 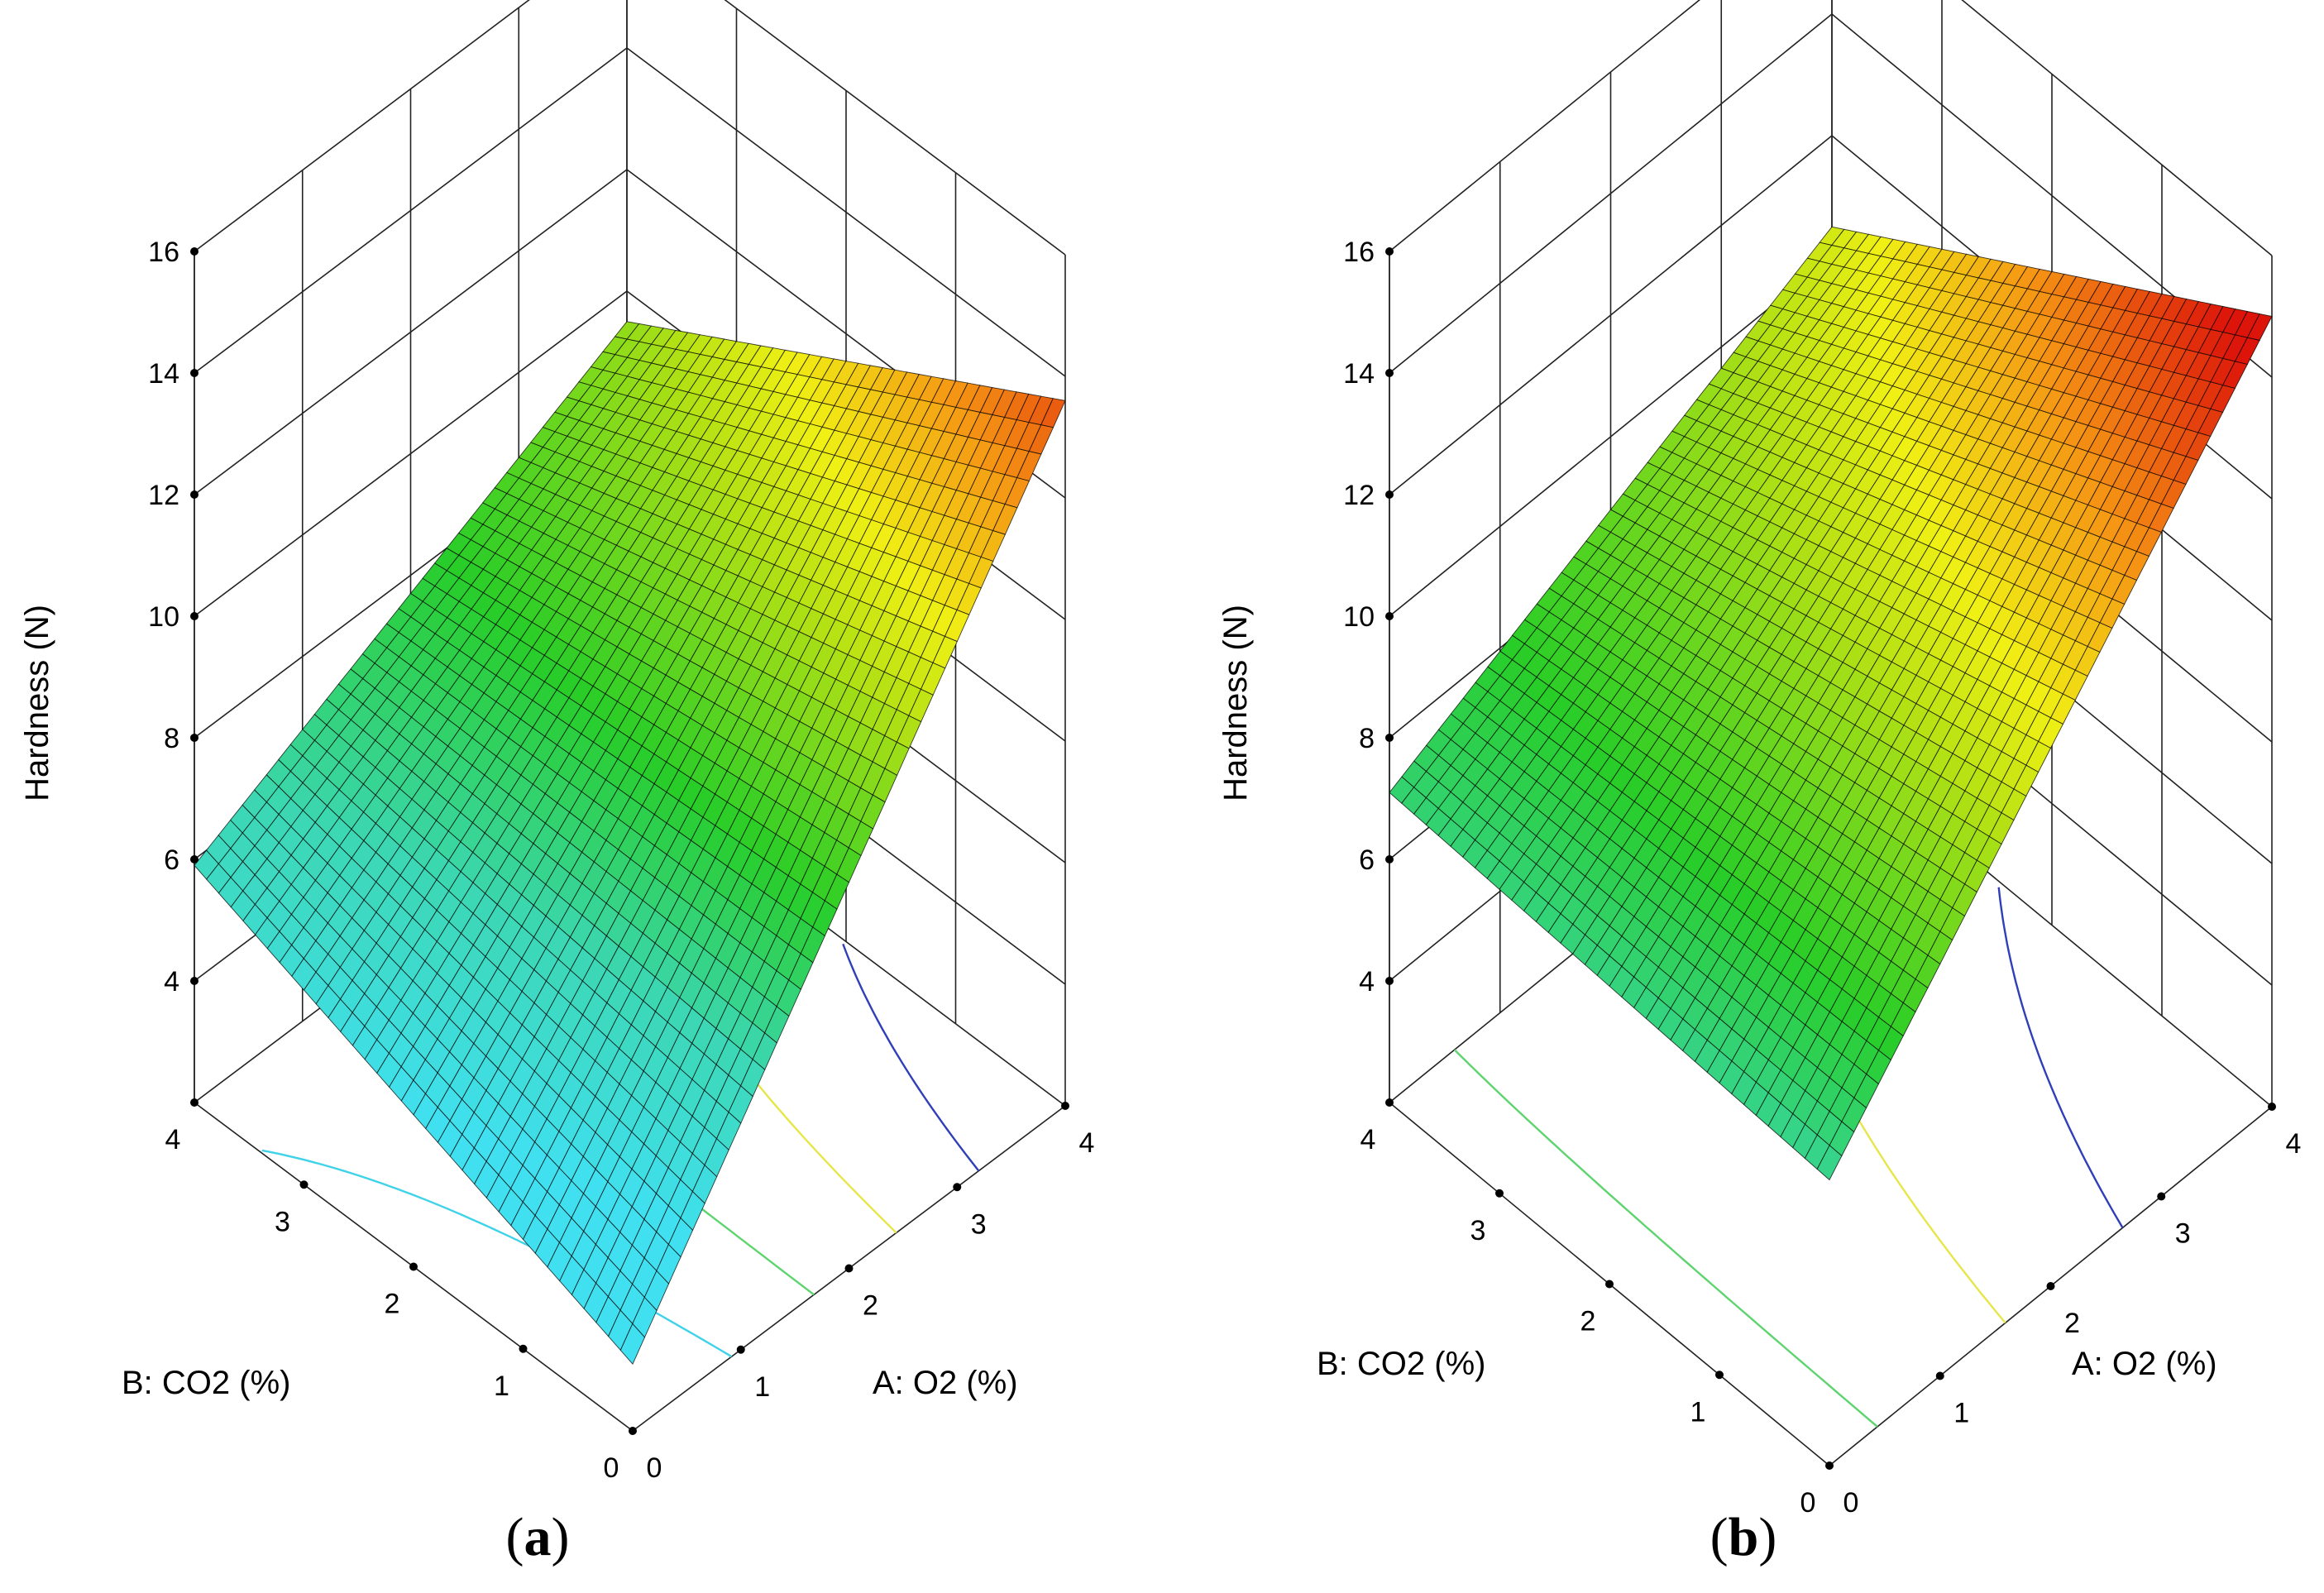 I want to click on panel-label: (b), so click(x=1744, y=1537).